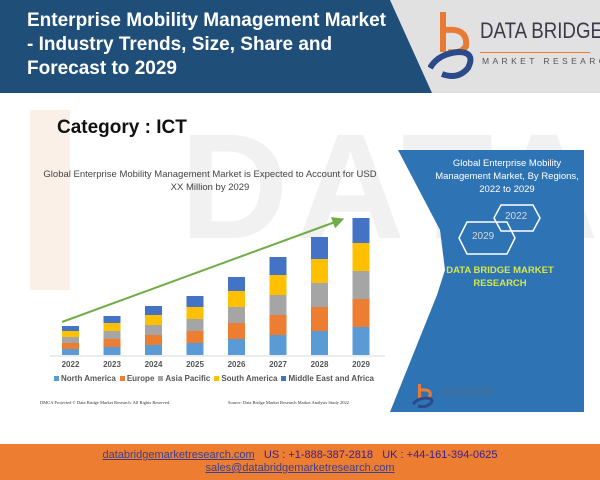 Image resolution: width=600 pixels, height=480 pixels. What do you see at coordinates (319, 319) in the screenshot?
I see `bar-segment-europe-2028` at bounding box center [319, 319].